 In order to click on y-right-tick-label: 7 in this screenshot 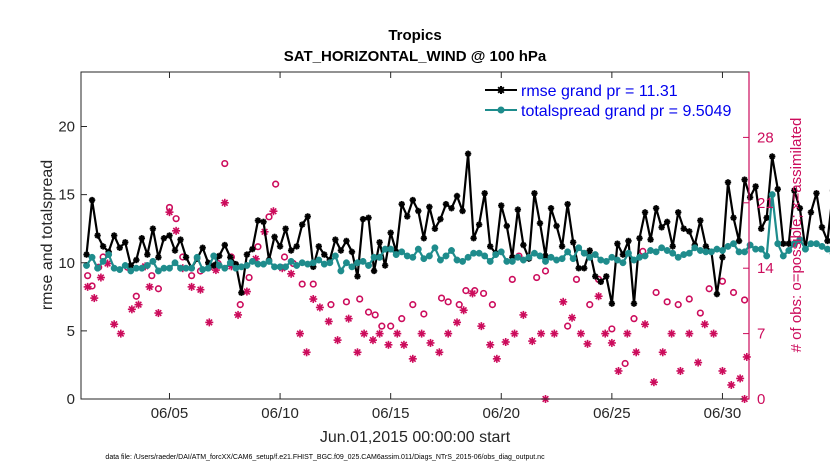, I will do `click(761, 334)`.